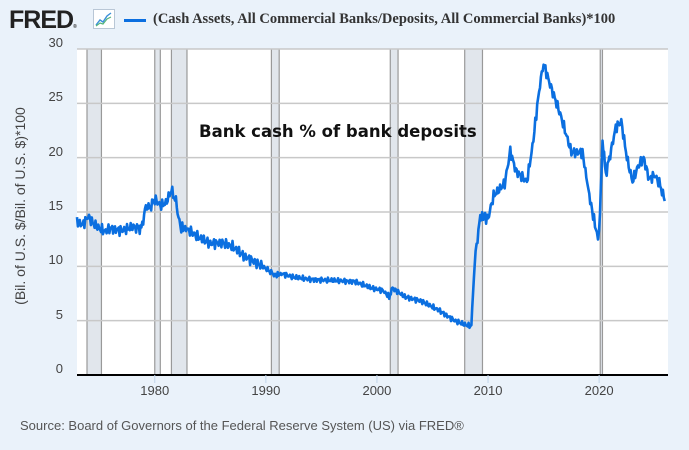 This screenshot has width=689, height=450. What do you see at coordinates (55, 260) in the screenshot?
I see `y-tick-label: 10` at bounding box center [55, 260].